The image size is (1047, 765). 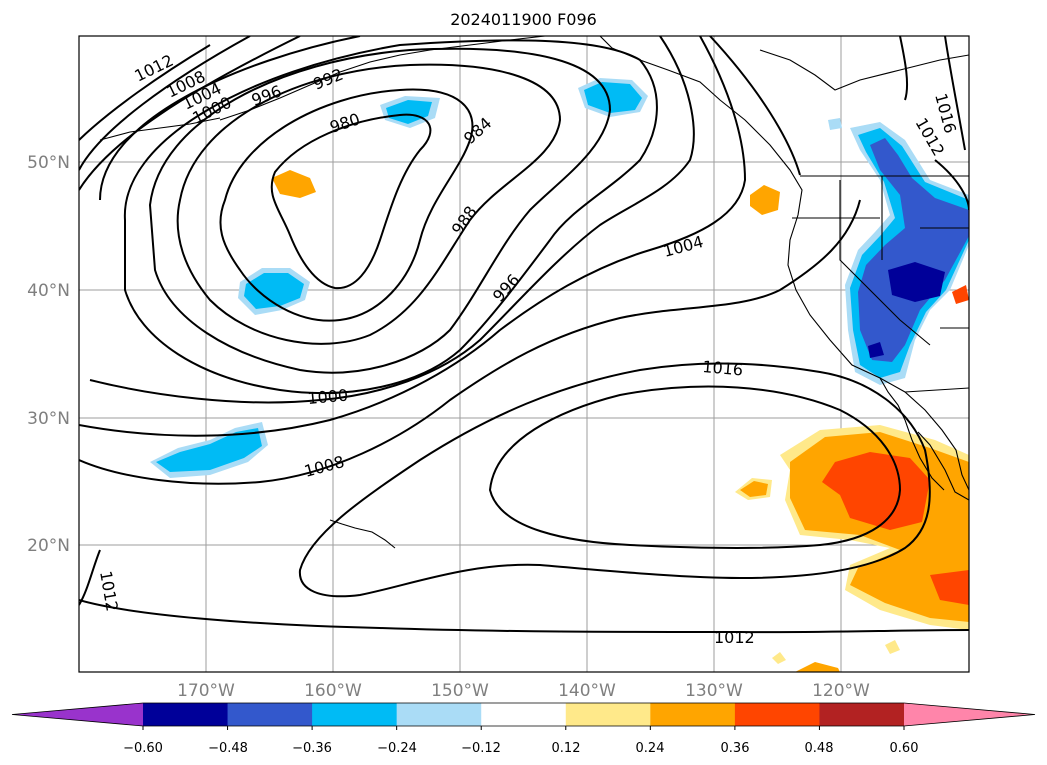 What do you see at coordinates (566, 748) in the screenshot?
I see `colorbar-tick-label: 0.12` at bounding box center [566, 748].